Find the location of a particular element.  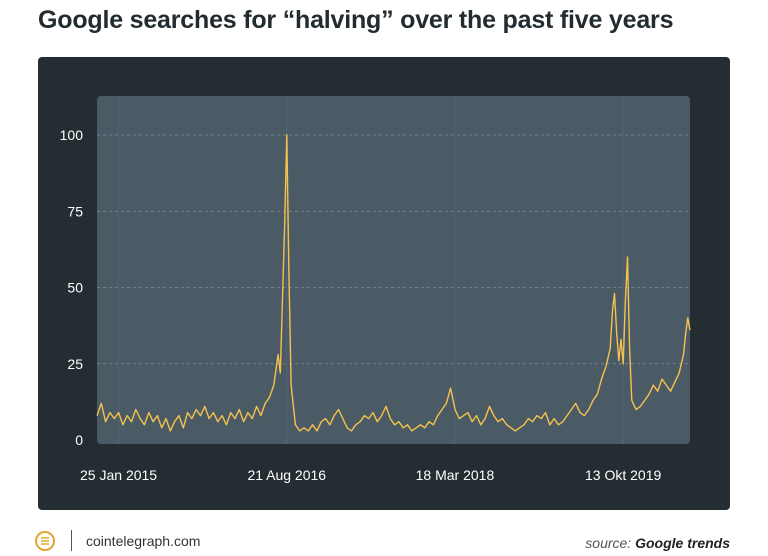

source-prefix: source: is located at coordinates (608, 543).